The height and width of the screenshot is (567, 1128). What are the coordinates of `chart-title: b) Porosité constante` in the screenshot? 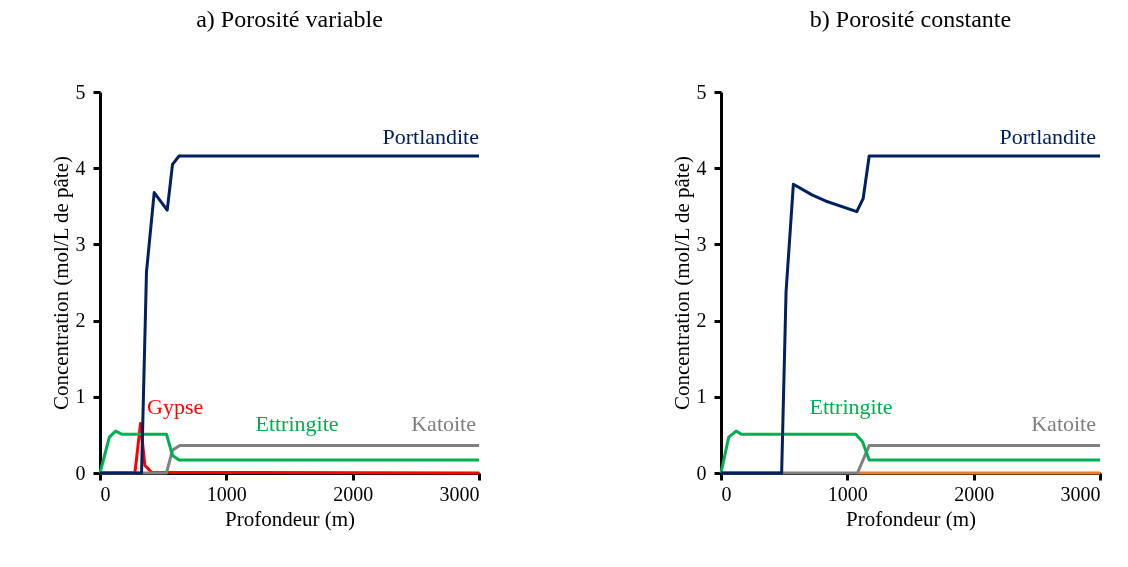 It's located at (910, 19).